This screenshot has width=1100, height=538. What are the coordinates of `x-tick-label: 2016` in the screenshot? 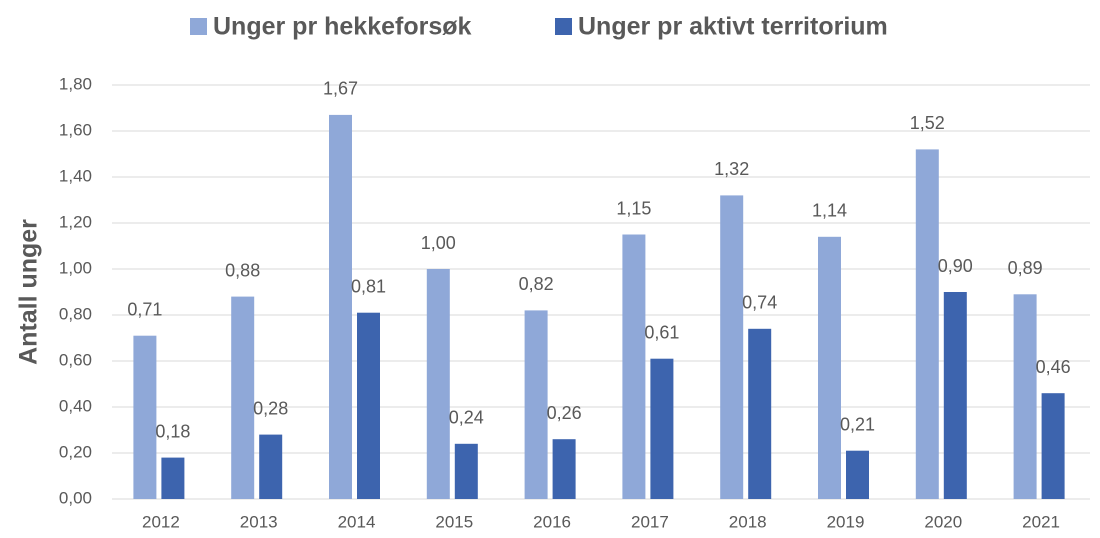 It's located at (552, 521).